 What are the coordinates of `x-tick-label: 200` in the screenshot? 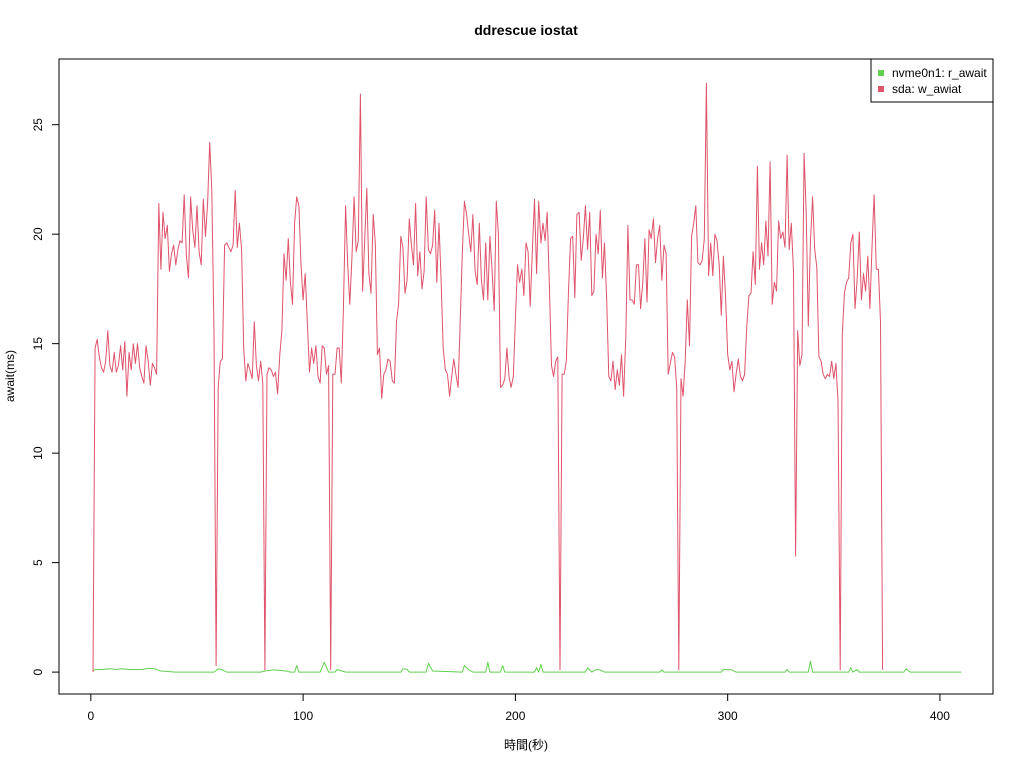 It's located at (515, 716).